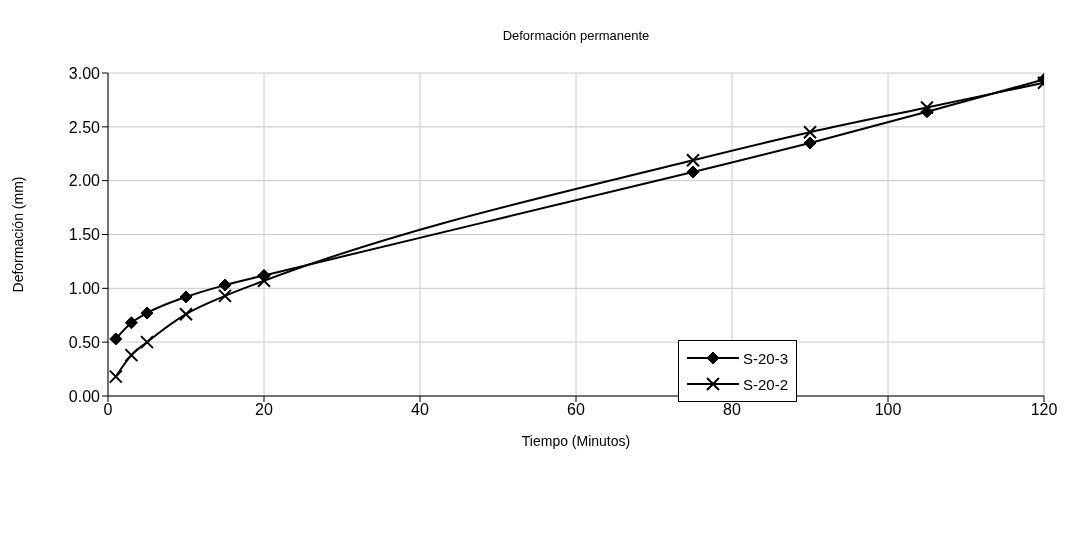  Describe the element at coordinates (84, 342) in the screenshot. I see `y-tick-label: 0.50` at that location.